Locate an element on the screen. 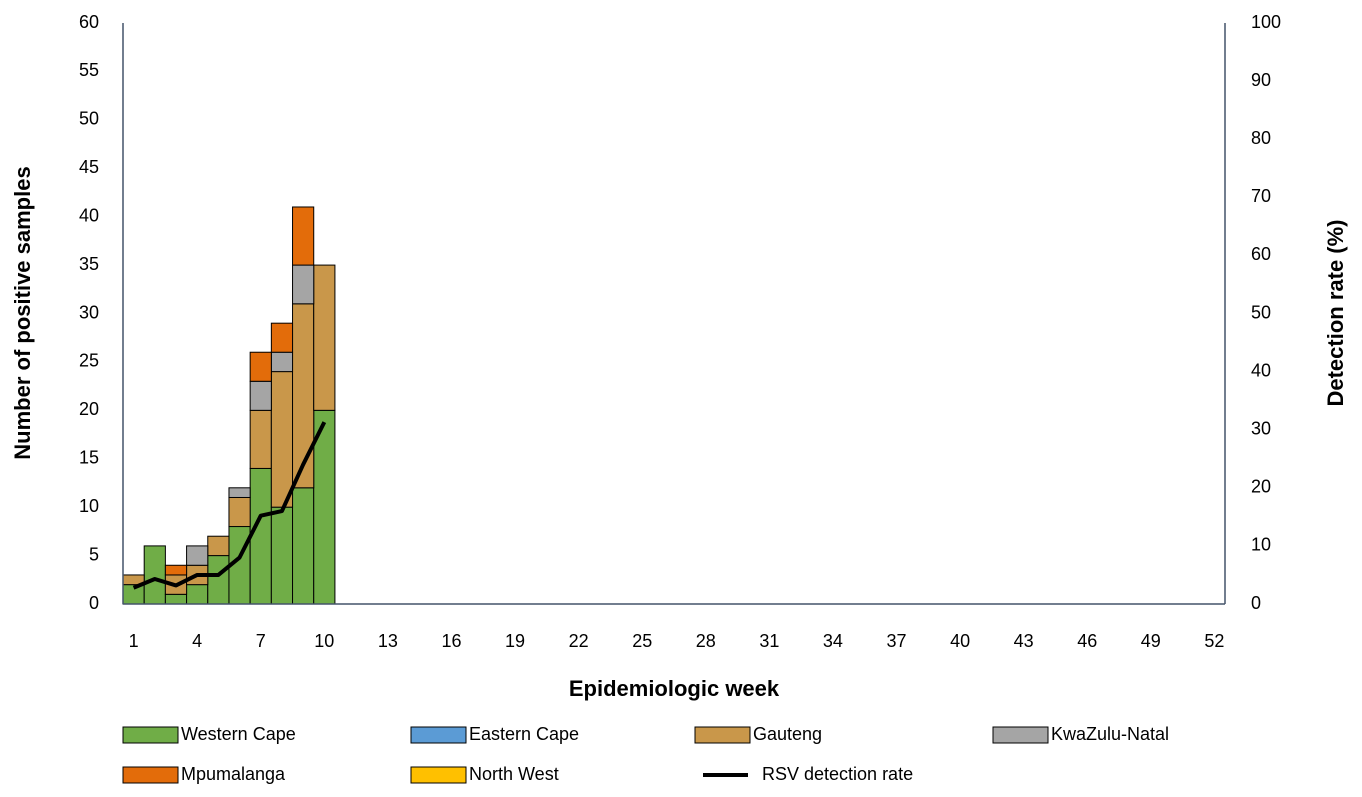 This screenshot has height=797, width=1362. x-tick-label: 49 is located at coordinates (1151, 641).